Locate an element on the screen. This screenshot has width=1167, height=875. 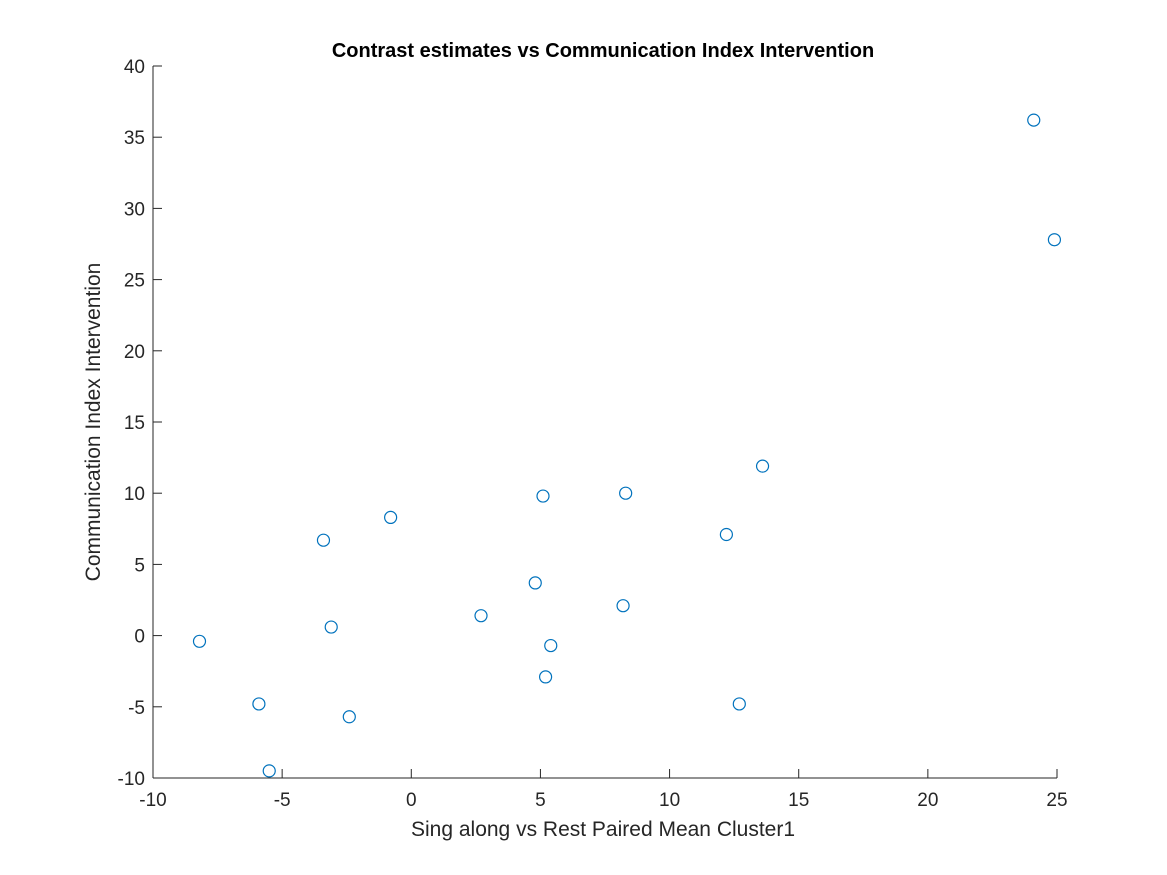
x-tick-label: 5 is located at coordinates (540, 800).